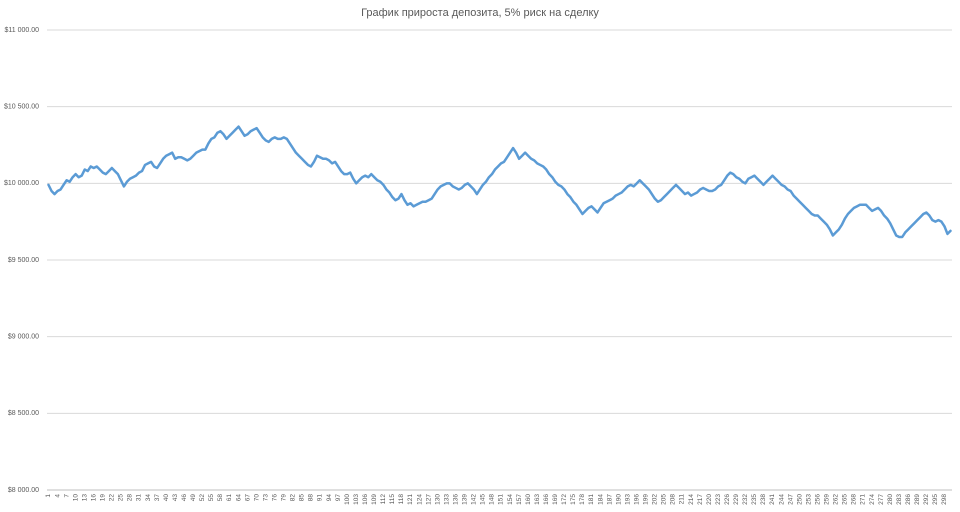 The width and height of the screenshot is (960, 512). I want to click on x-tick-label: 226, so click(727, 499).